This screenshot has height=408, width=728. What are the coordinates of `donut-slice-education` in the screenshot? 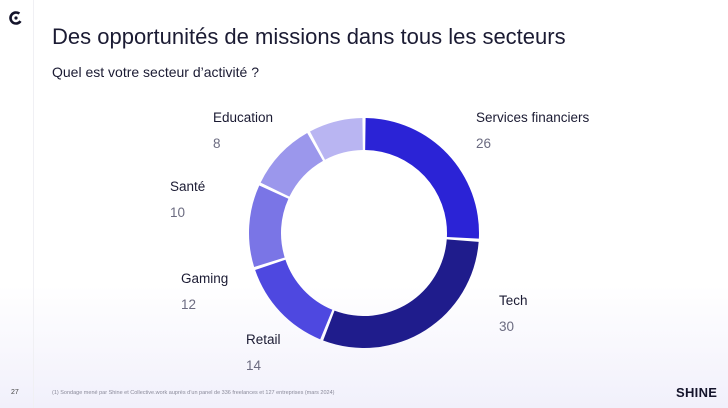 It's located at (336, 139).